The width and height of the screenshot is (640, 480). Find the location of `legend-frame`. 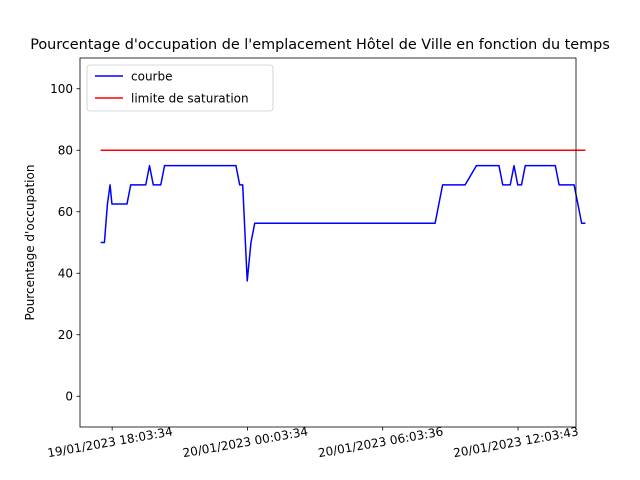

legend-frame is located at coordinates (180, 88).